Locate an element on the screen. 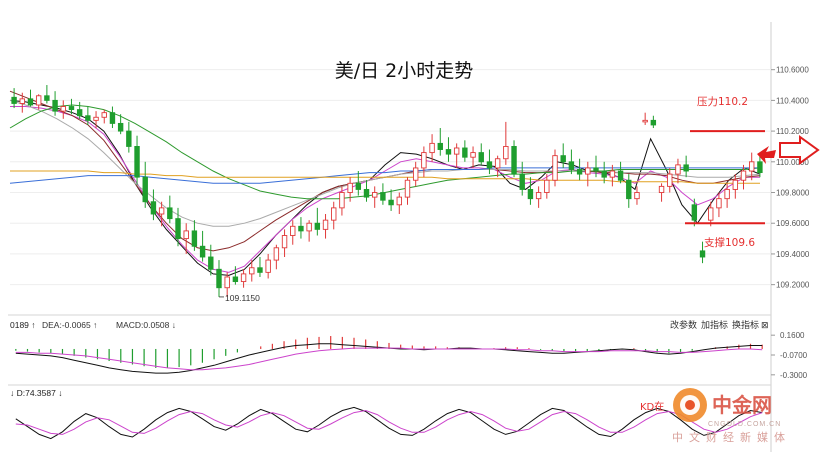 This screenshot has height=456, width=827. watermark-brand: 中金网 is located at coordinates (742, 405).